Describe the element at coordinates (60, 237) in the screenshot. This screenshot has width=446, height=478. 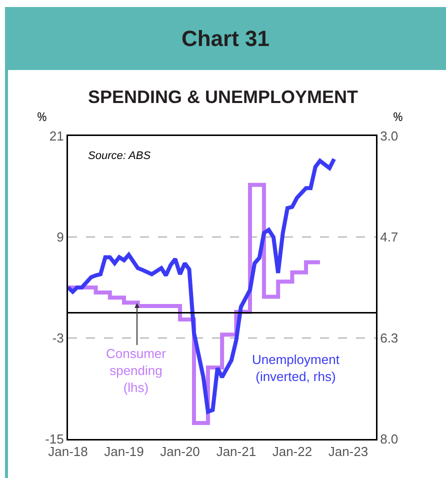
I see `y-tick-label: 9` at that location.